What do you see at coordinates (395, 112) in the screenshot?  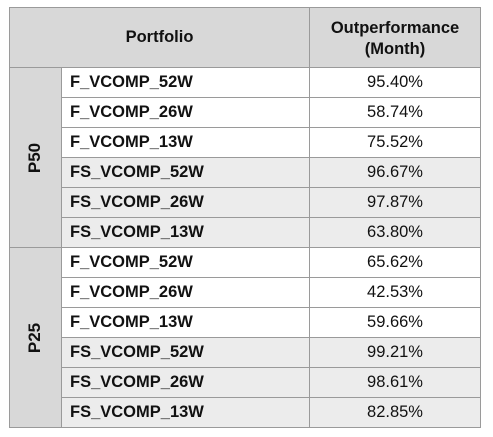 I see `outperformance-value: 58.74%` at bounding box center [395, 112].